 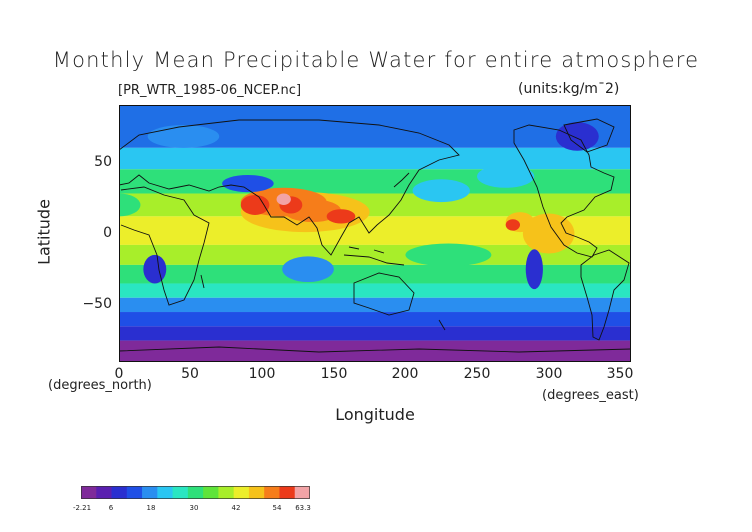 What do you see at coordinates (262, 374) in the screenshot?
I see `x-tick-label: 100` at bounding box center [262, 374].